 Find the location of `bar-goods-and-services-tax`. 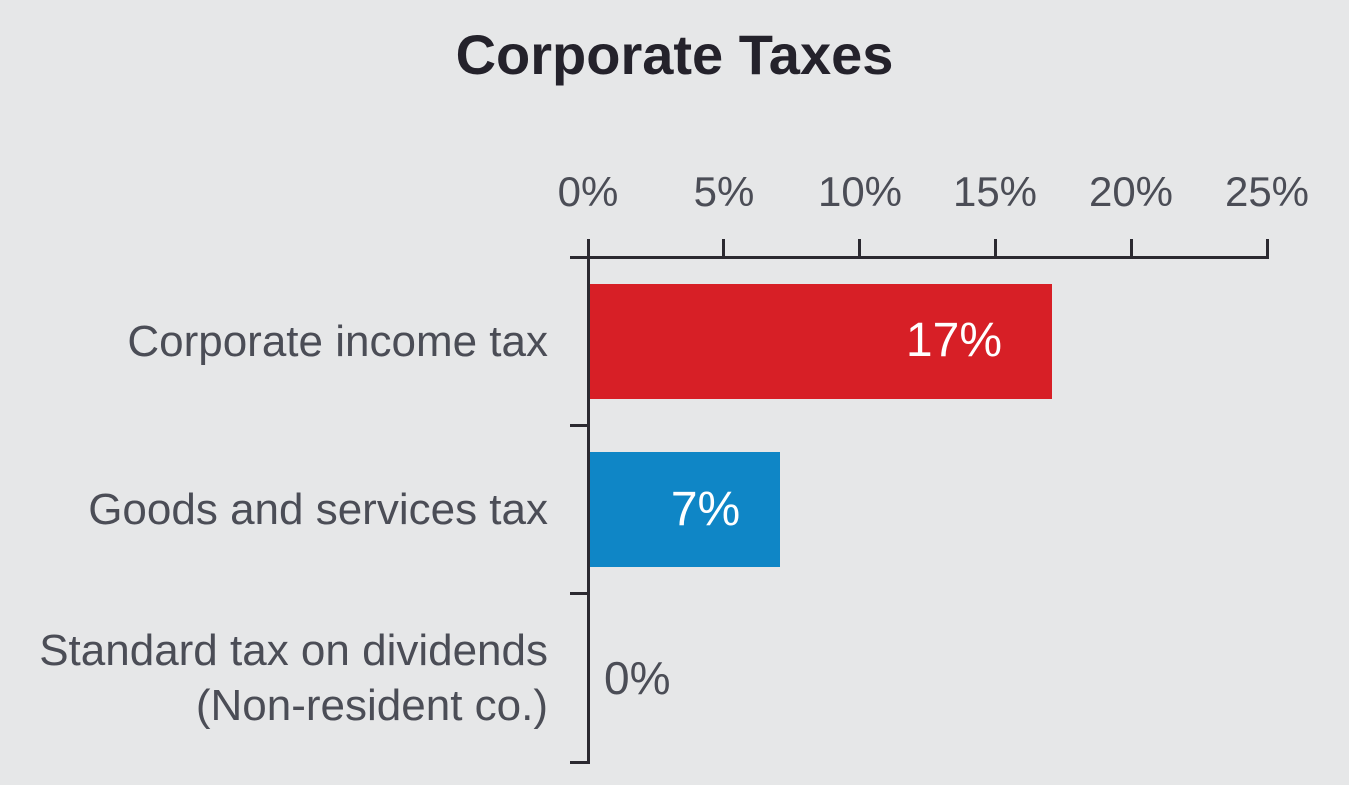

bar-goods-and-services-tax is located at coordinates (685, 509).